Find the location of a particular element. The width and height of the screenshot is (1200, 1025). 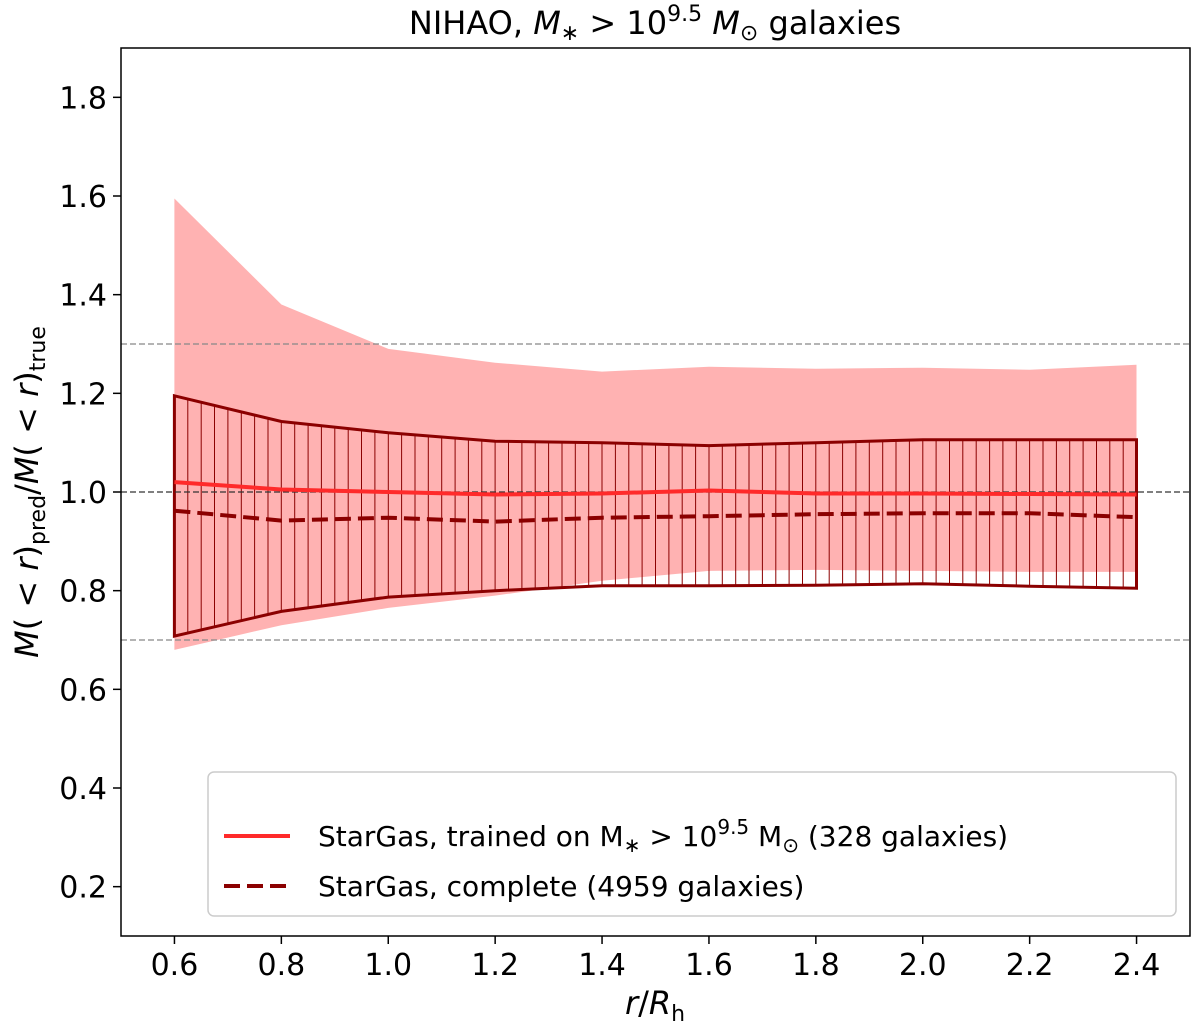

x-tick-label: 0.8 is located at coordinates (281, 965).